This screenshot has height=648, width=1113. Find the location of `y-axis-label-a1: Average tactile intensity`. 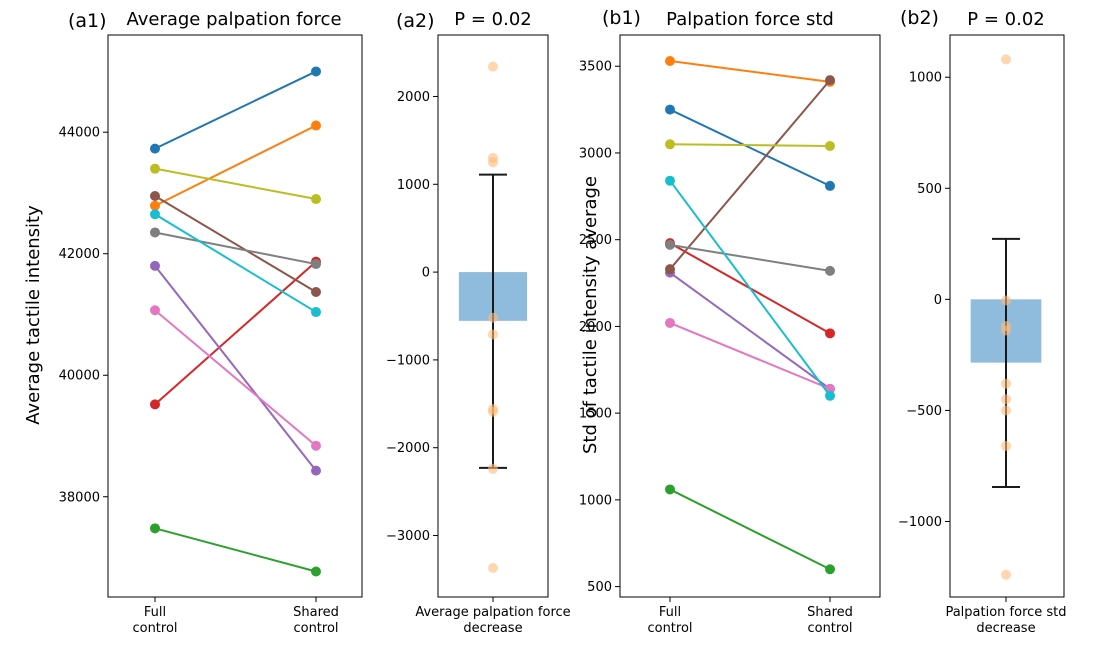

y-axis-label-a1: Average tactile intensity is located at coordinates (33, 315).